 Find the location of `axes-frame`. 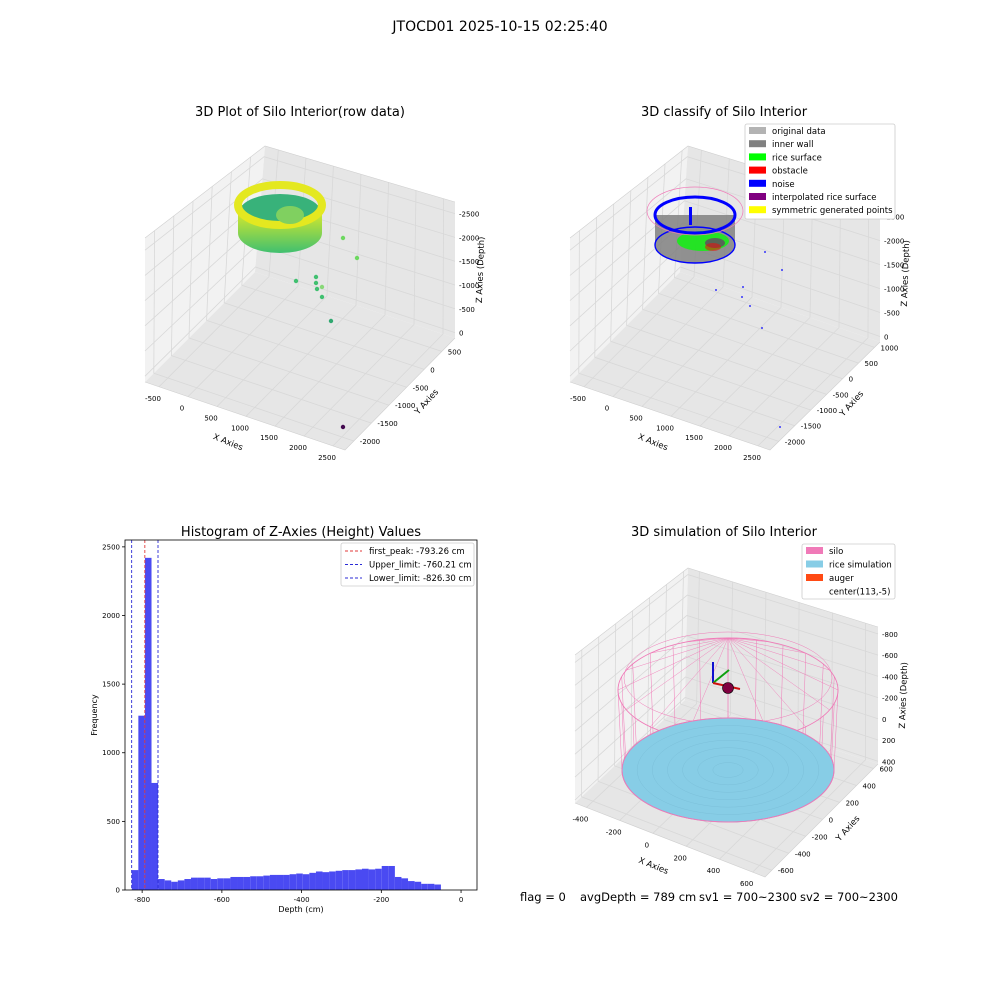

axes-frame is located at coordinates (301, 715).